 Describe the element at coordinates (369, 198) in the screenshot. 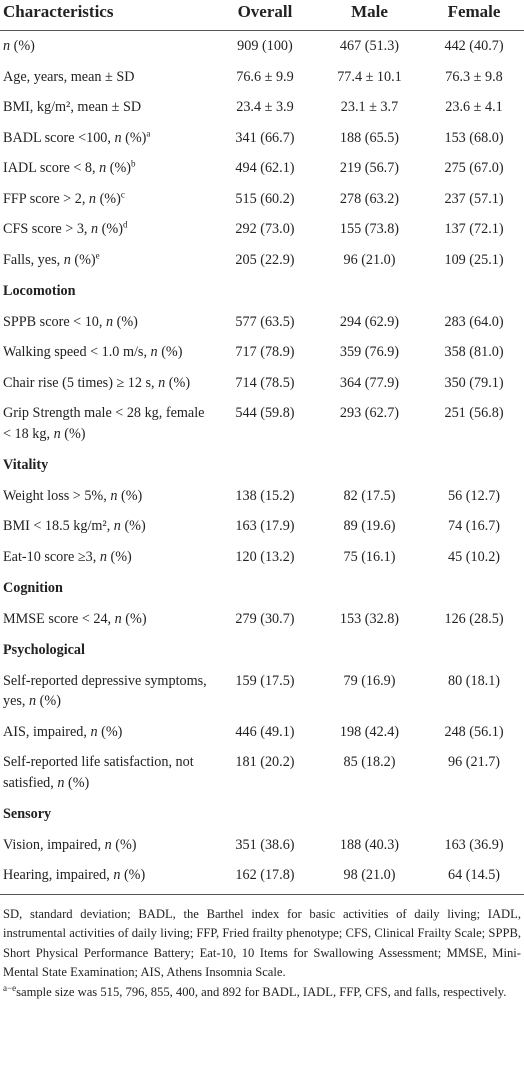

I see `cell-value: 278 (63.2)` at that location.